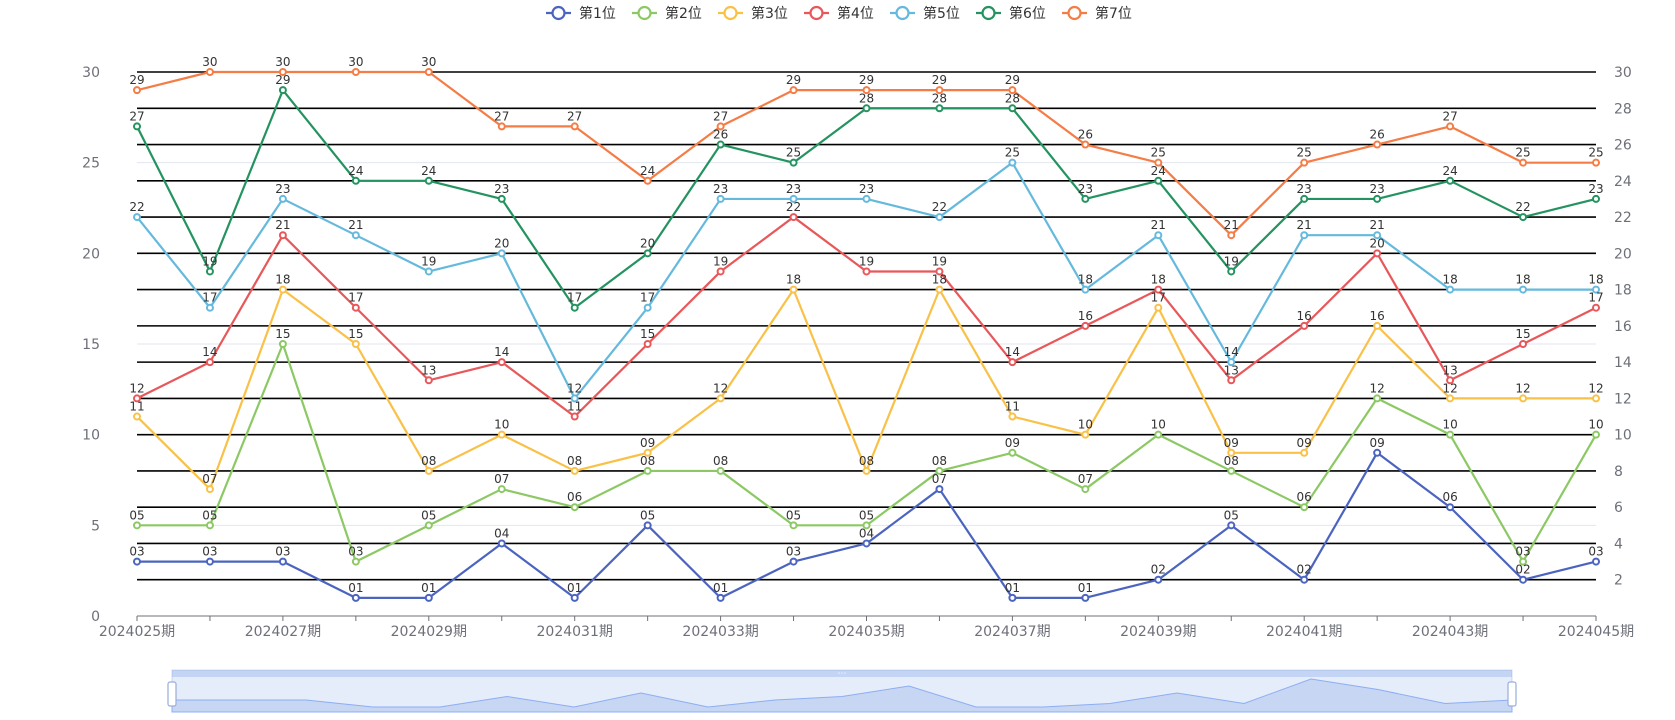 This screenshot has width=1675, height=720. Describe the element at coordinates (1011, 13) in the screenshot. I see `legend-item-6: 第6位` at that location.